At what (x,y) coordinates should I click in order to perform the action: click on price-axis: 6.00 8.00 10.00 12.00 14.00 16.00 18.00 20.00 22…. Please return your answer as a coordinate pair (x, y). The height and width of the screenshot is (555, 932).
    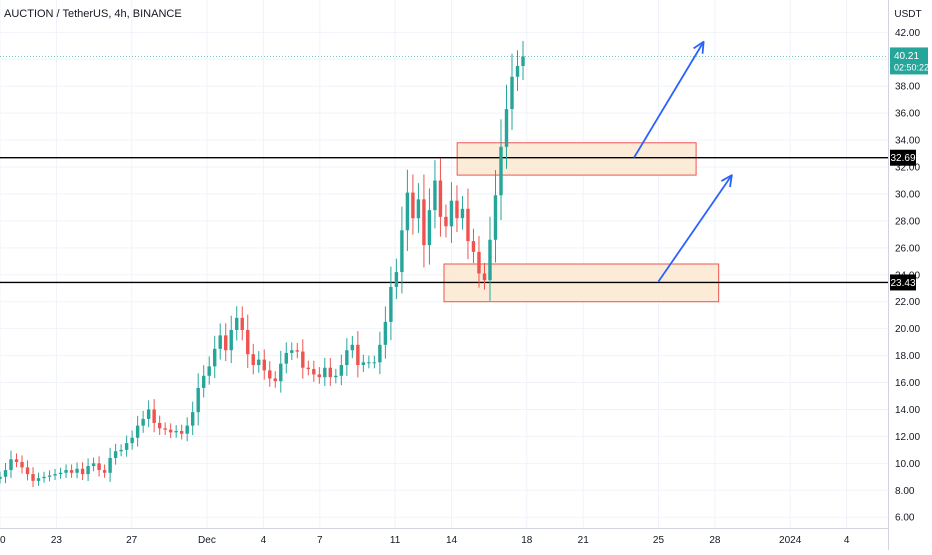
    Looking at the image, I should click on (907, 276).